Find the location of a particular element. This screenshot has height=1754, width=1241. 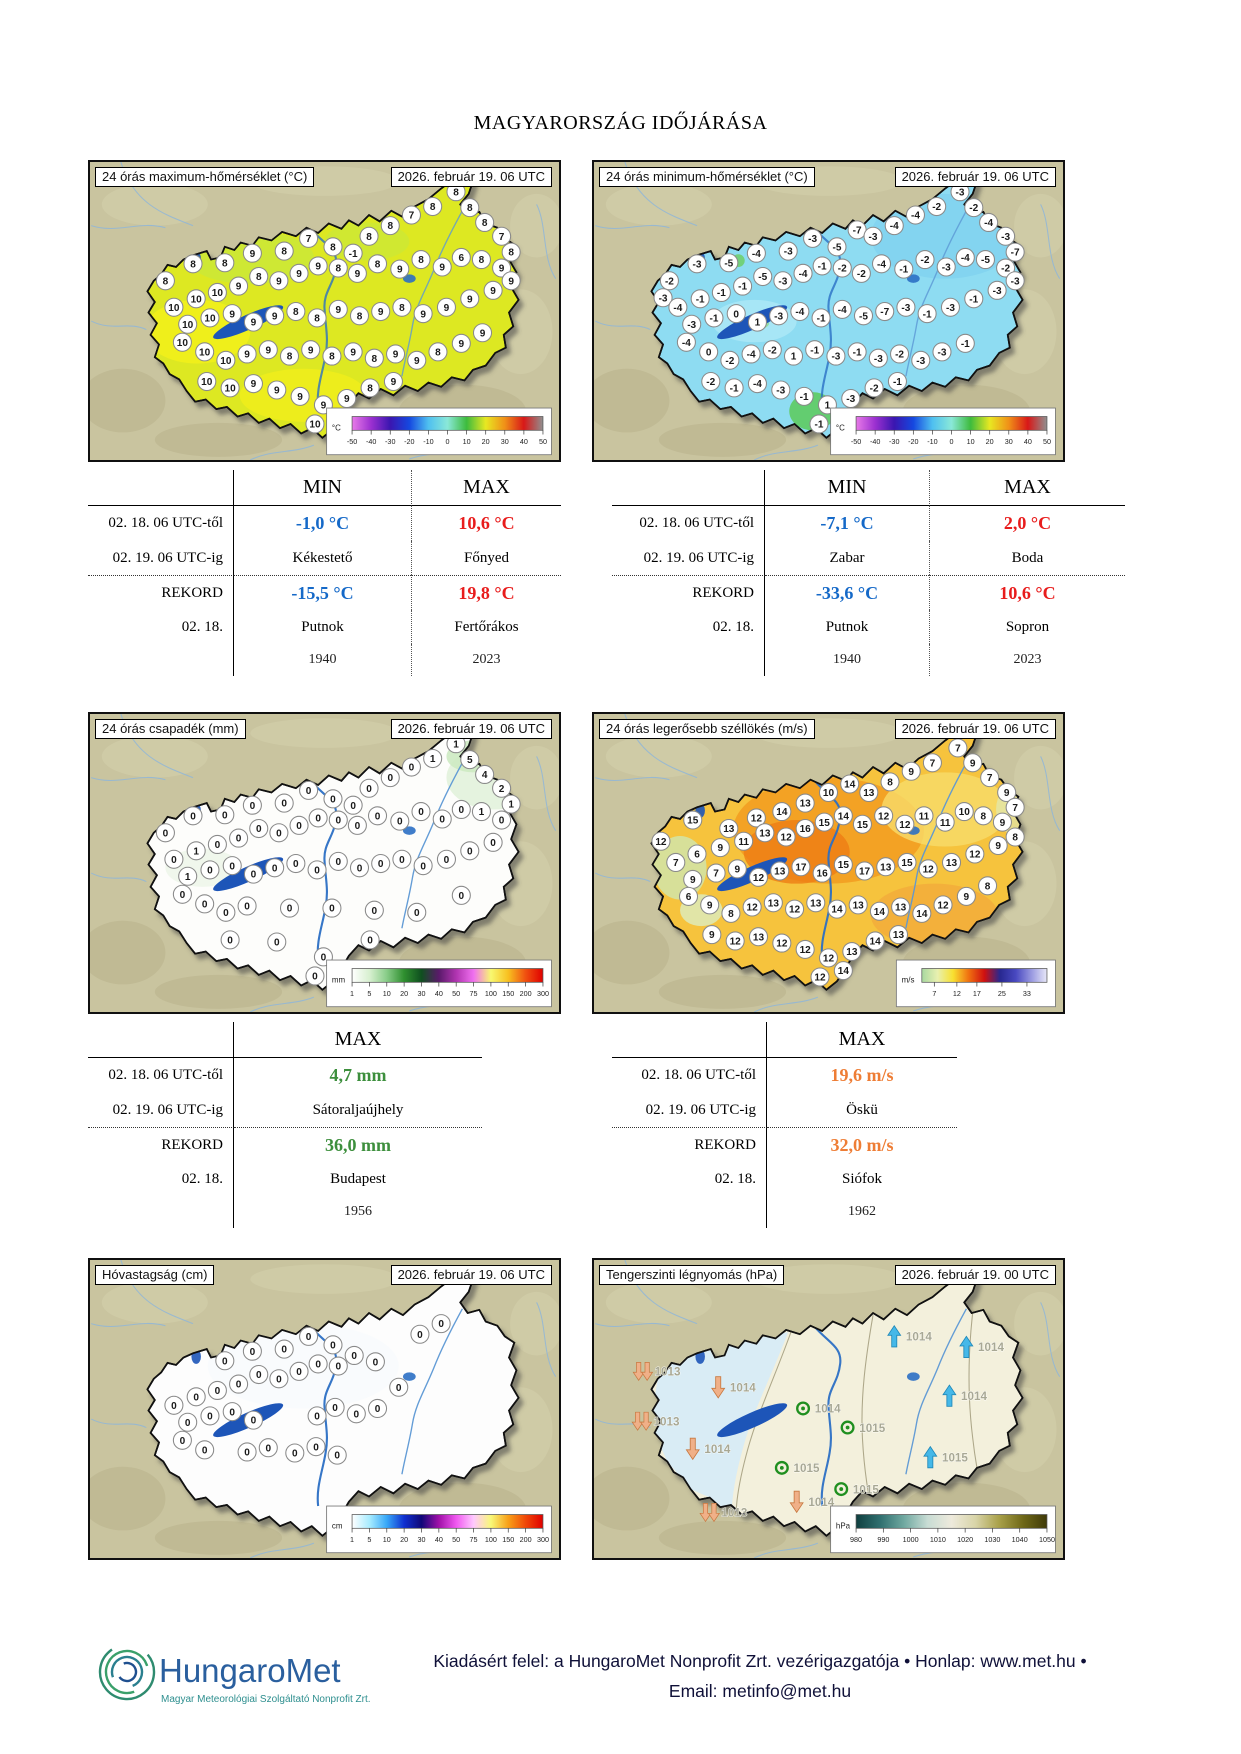

svg-text: -4 is located at coordinates (988, 223).